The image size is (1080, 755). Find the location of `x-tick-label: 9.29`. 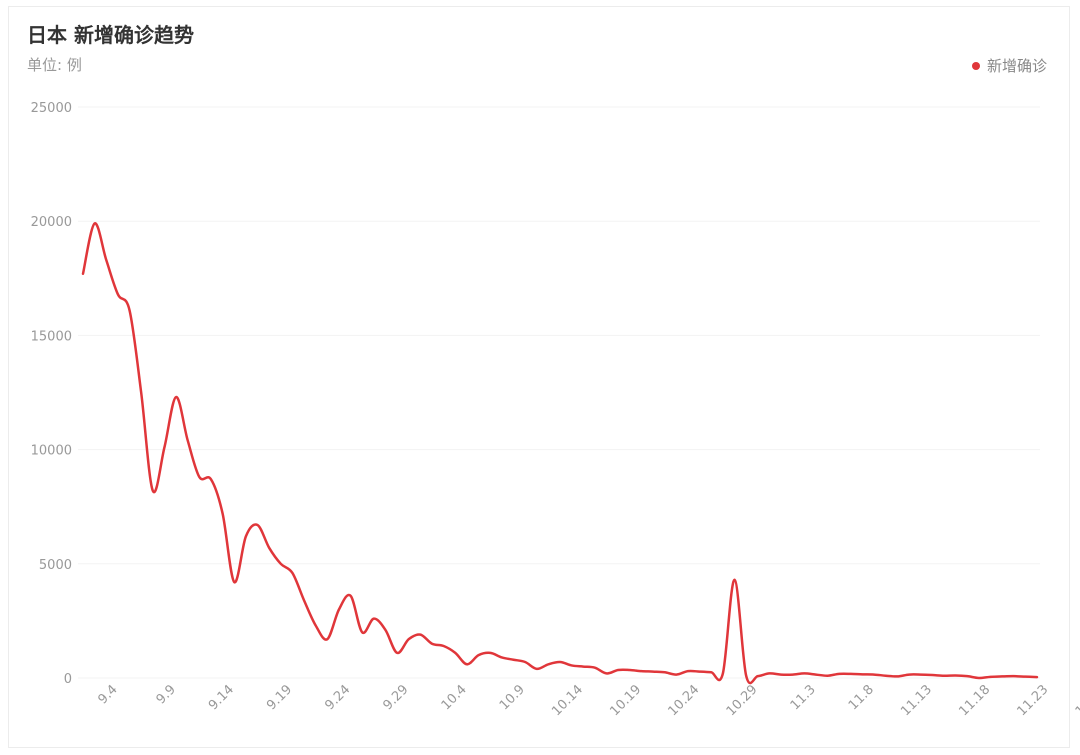

x-tick-label: 9.29 is located at coordinates (396, 697).